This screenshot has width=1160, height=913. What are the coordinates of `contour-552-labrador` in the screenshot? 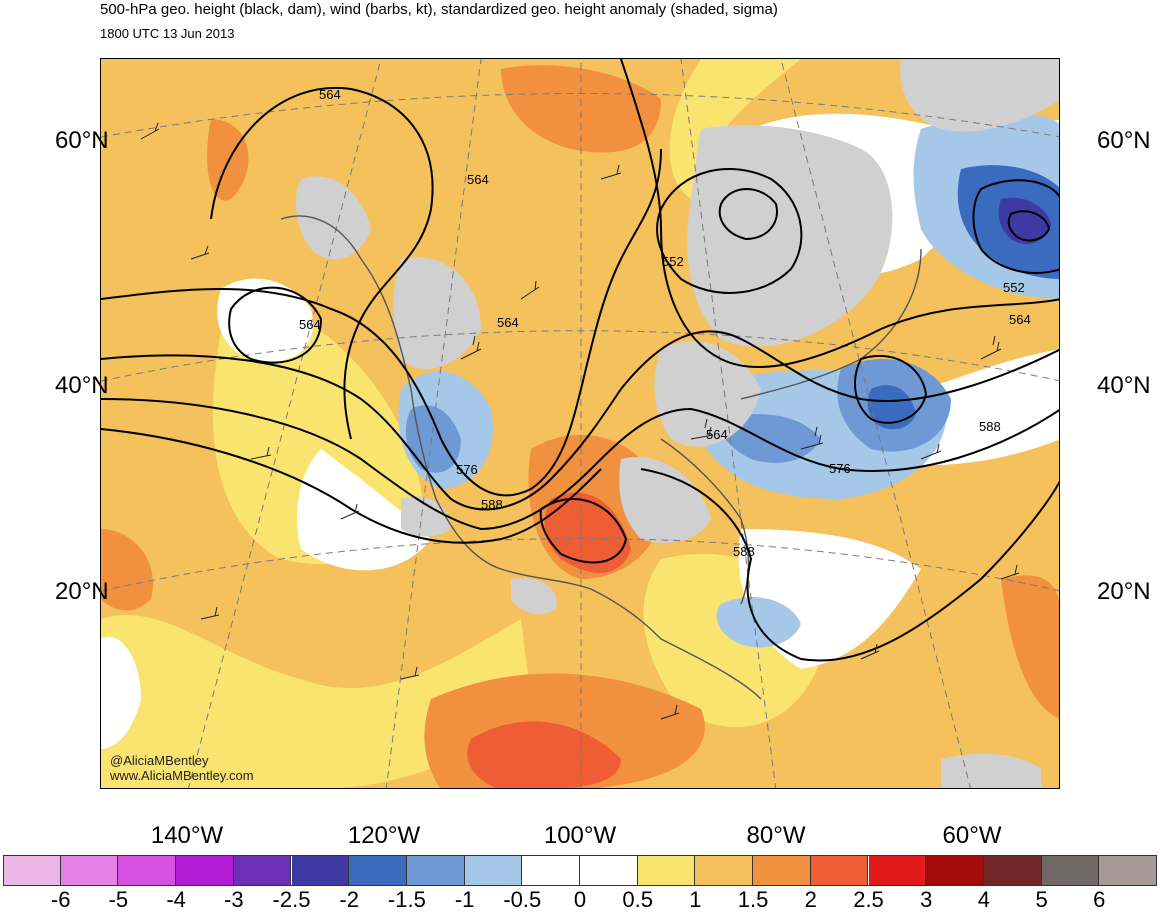 It's located at (1015, 226).